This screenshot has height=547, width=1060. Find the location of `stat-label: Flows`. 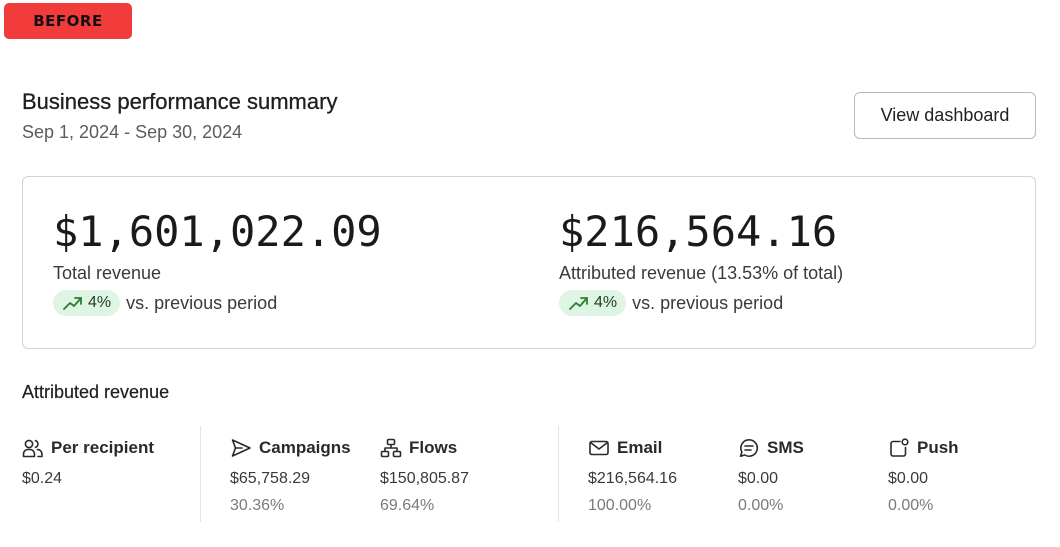

stat-label: Flows is located at coordinates (433, 447).